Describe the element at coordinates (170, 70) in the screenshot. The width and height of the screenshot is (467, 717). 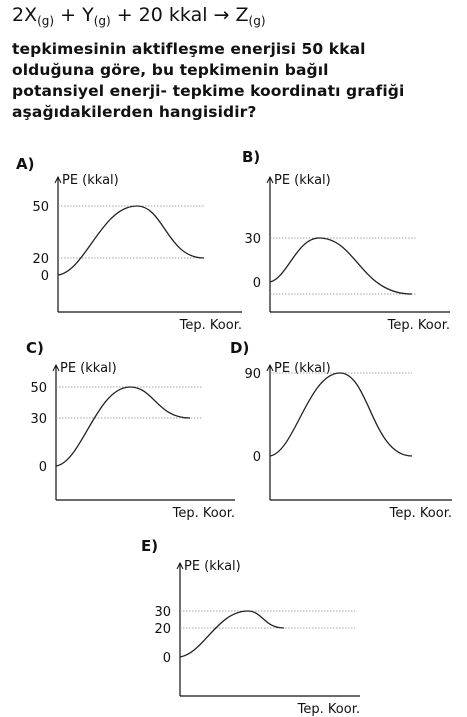
I see `question-line: olduğuna göre, bu tepkimenin bağıl` at that location.